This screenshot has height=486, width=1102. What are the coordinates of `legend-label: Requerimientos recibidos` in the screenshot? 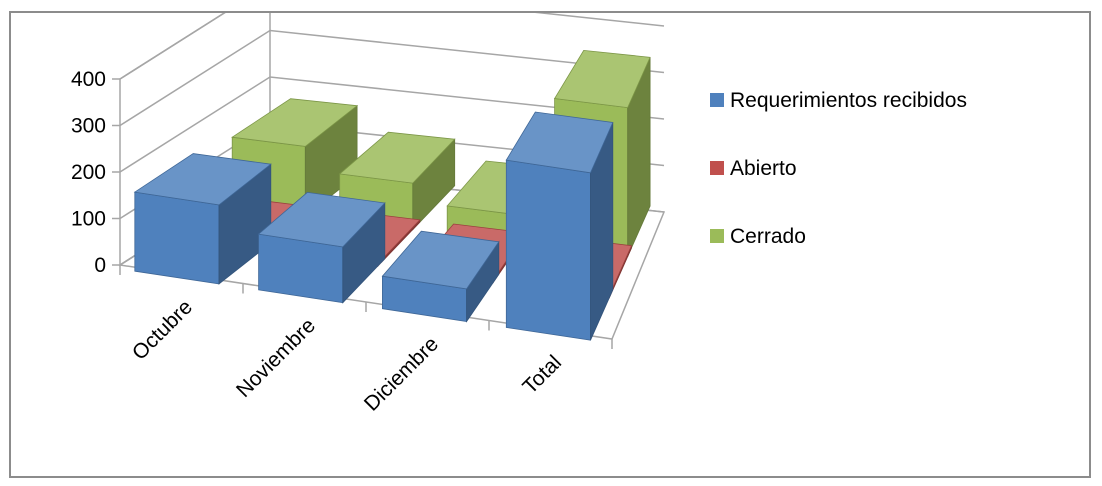 It's located at (848, 100).